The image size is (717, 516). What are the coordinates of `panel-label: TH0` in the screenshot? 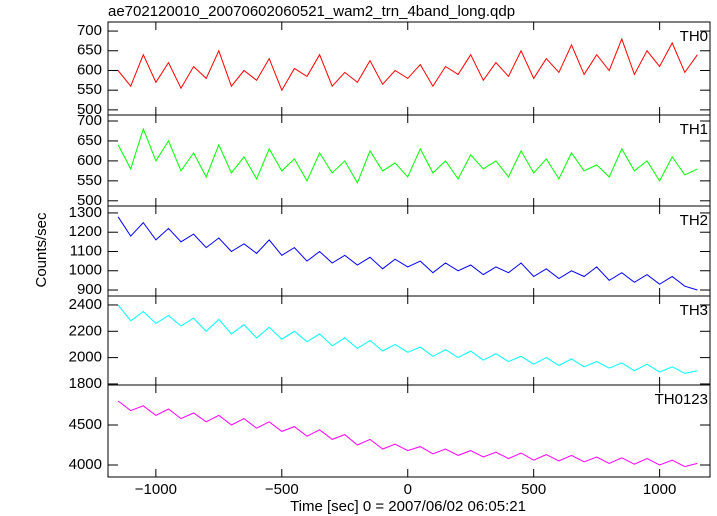 It's located at (694, 36).